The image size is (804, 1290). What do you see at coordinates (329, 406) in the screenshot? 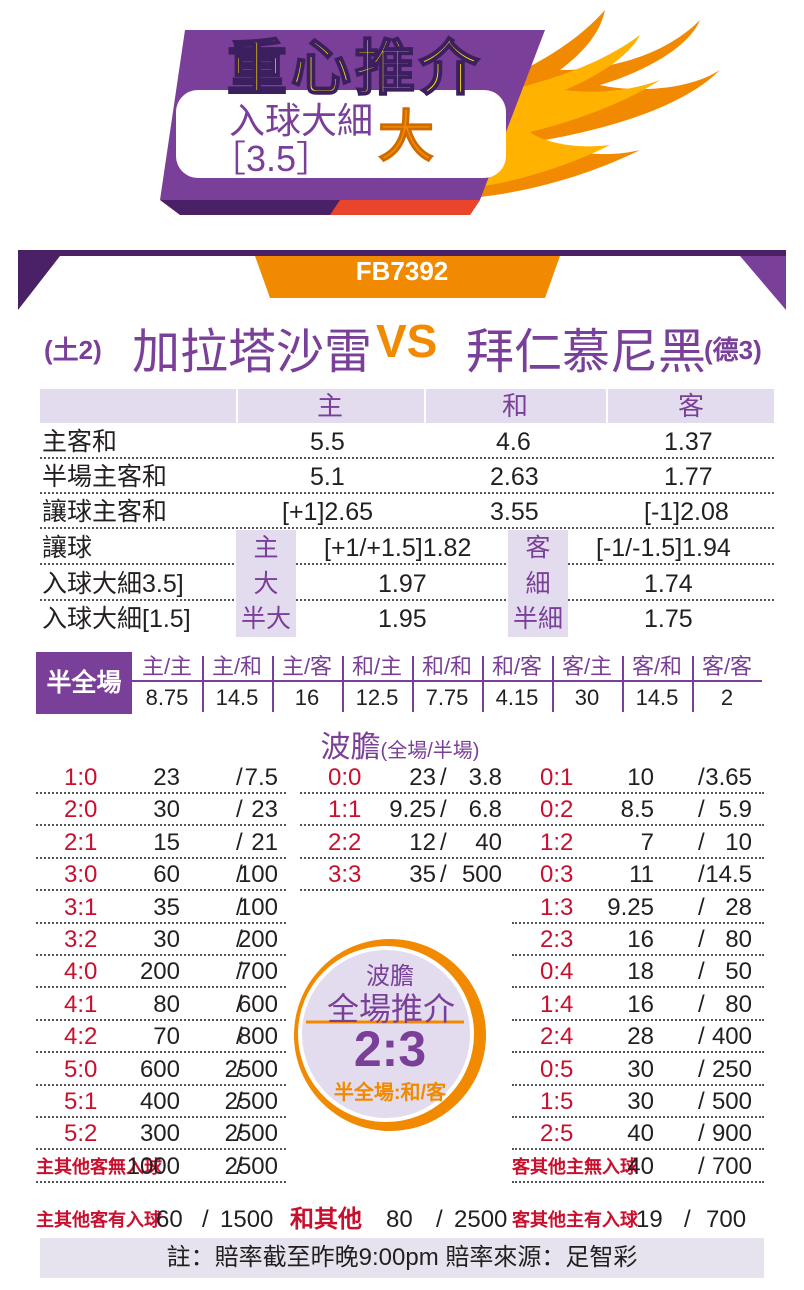
I see `header-home: 主` at bounding box center [329, 406].